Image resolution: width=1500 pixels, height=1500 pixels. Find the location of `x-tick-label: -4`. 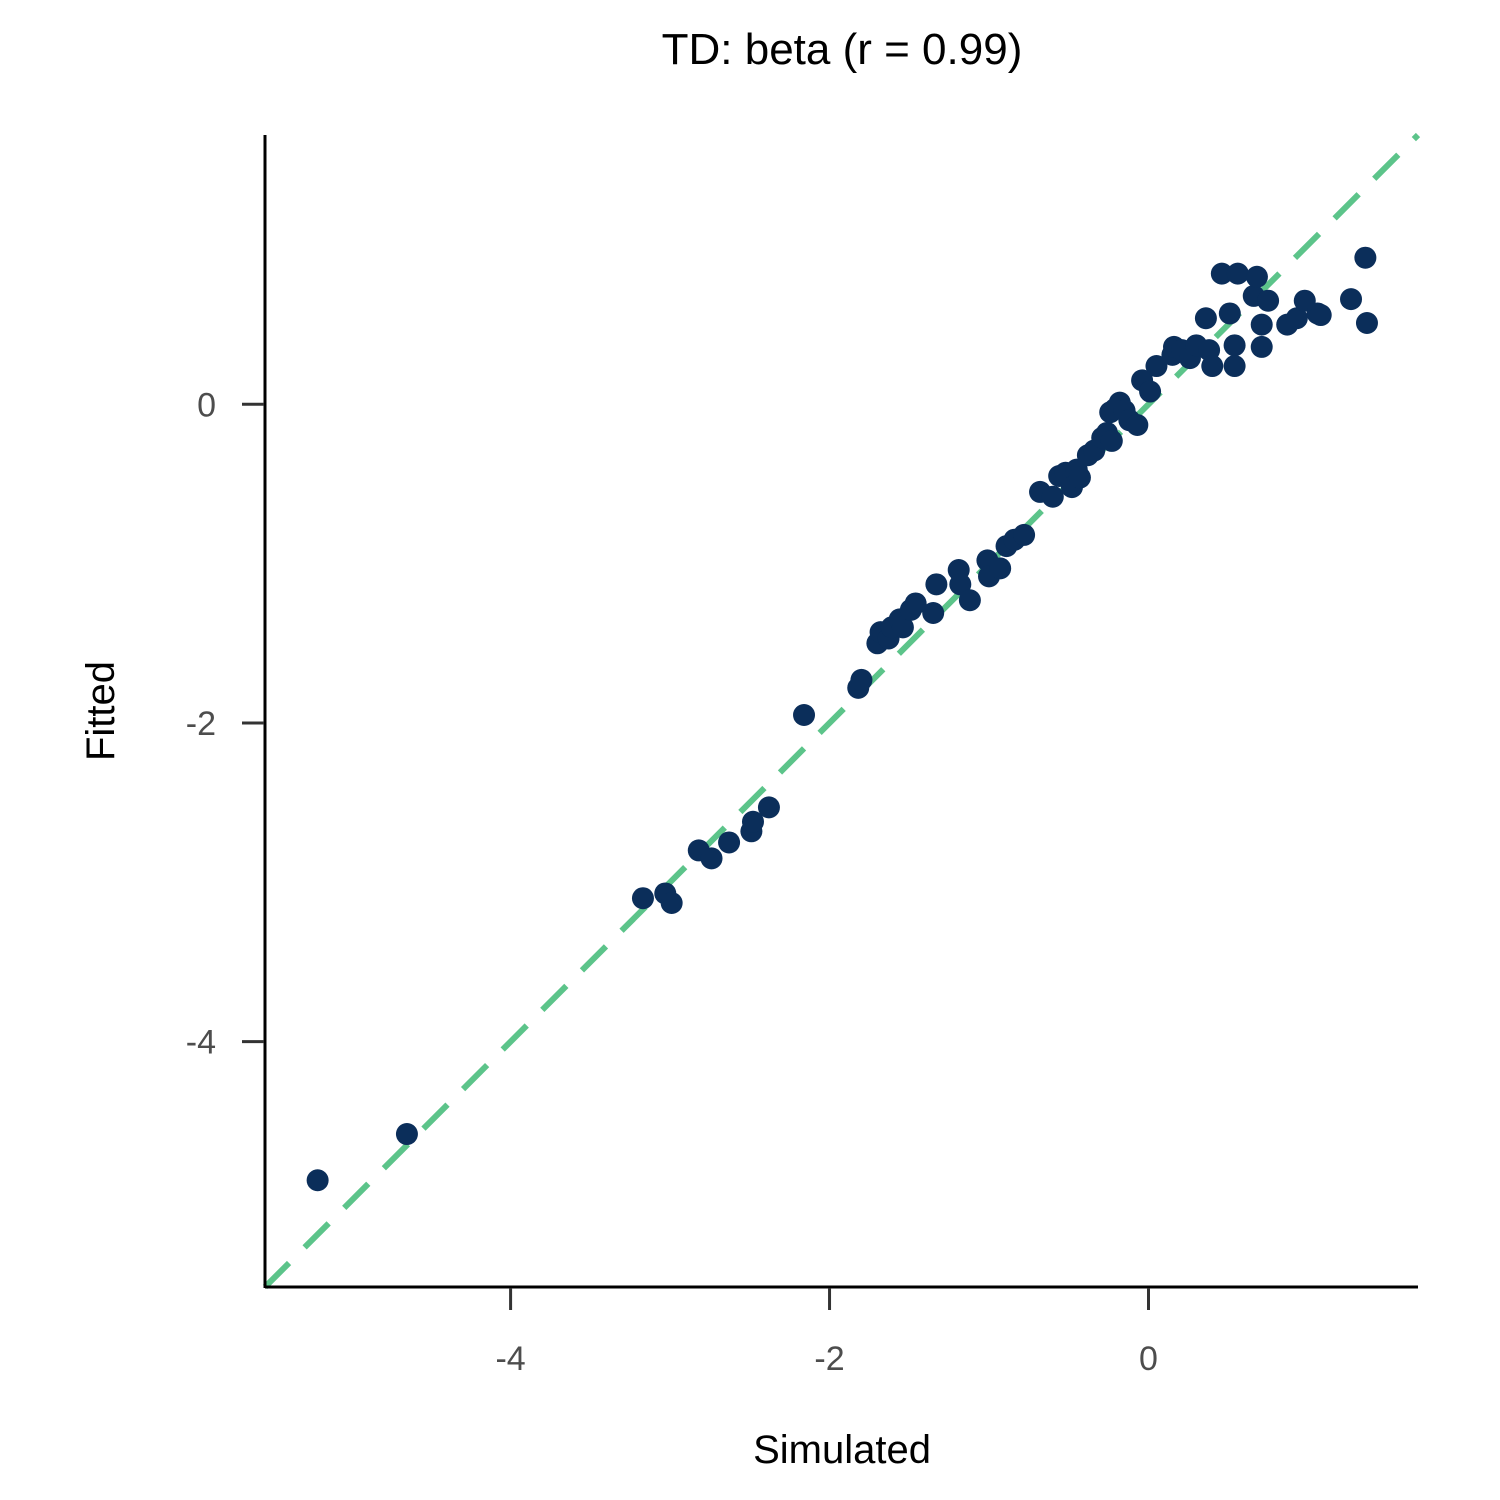

x-tick-label: -4 is located at coordinates (510, 1359).